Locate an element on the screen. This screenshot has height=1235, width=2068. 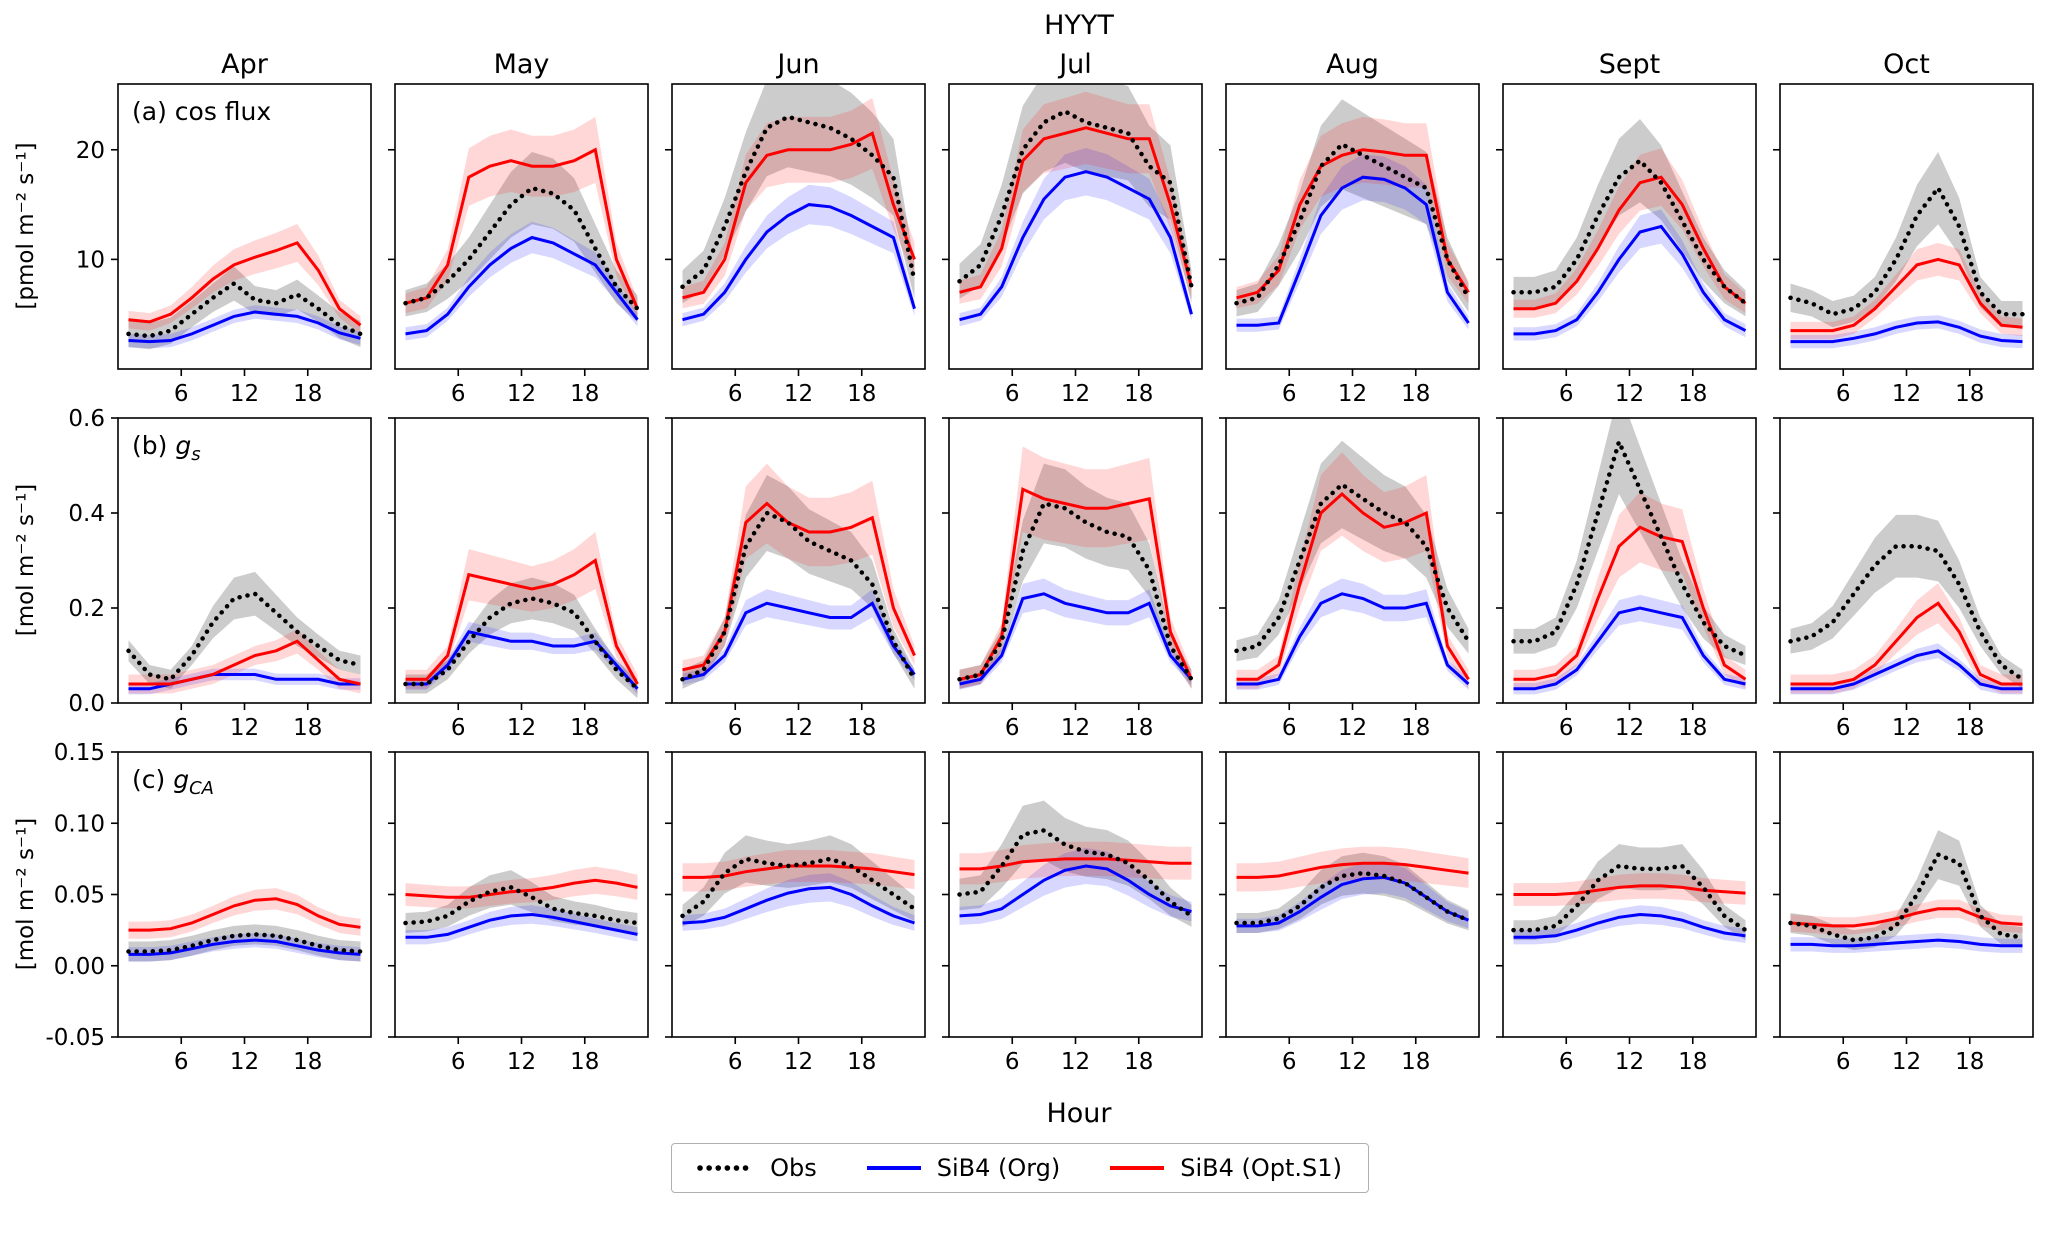
column-header-oct: Oct is located at coordinates (1906, 64).